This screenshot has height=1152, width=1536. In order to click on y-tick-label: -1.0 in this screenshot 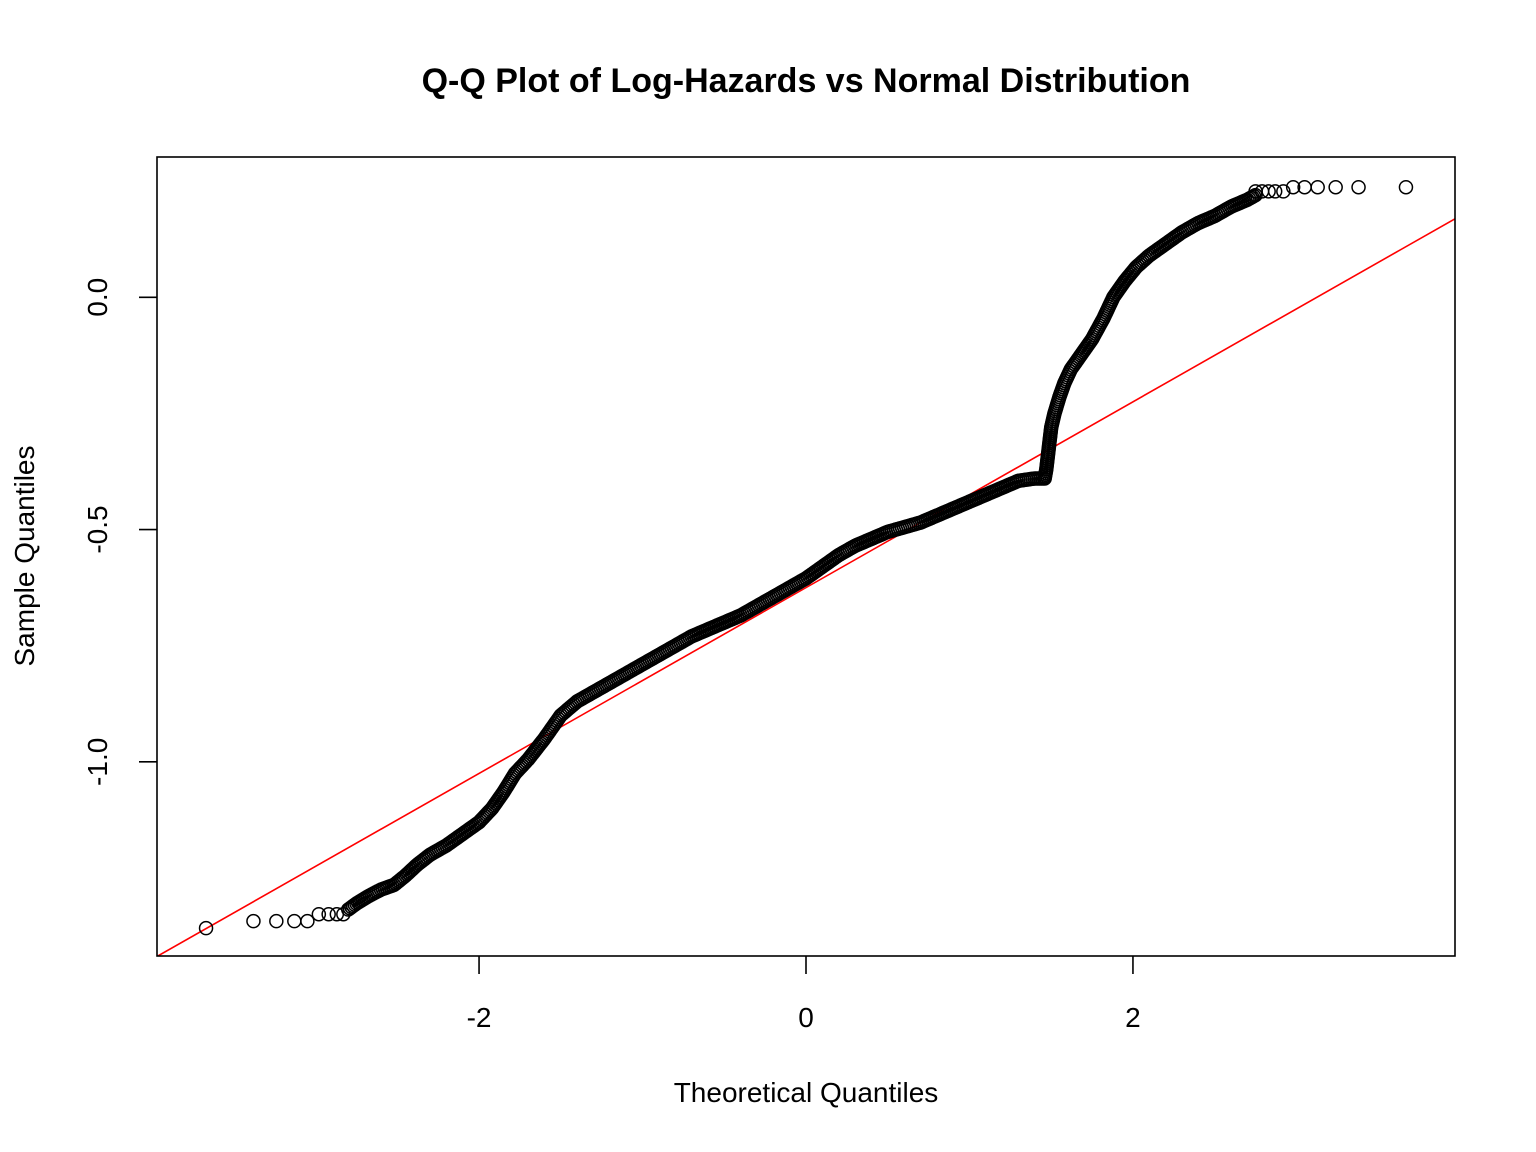, I will do `click(97, 762)`.